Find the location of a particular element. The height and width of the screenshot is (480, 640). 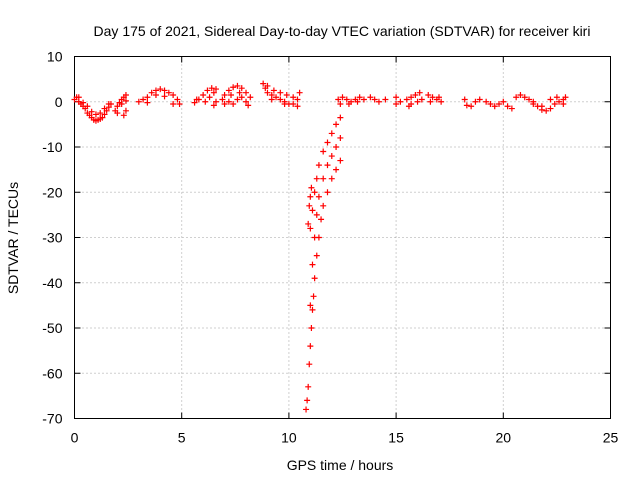

x-tick-label: 25 is located at coordinates (611, 438).